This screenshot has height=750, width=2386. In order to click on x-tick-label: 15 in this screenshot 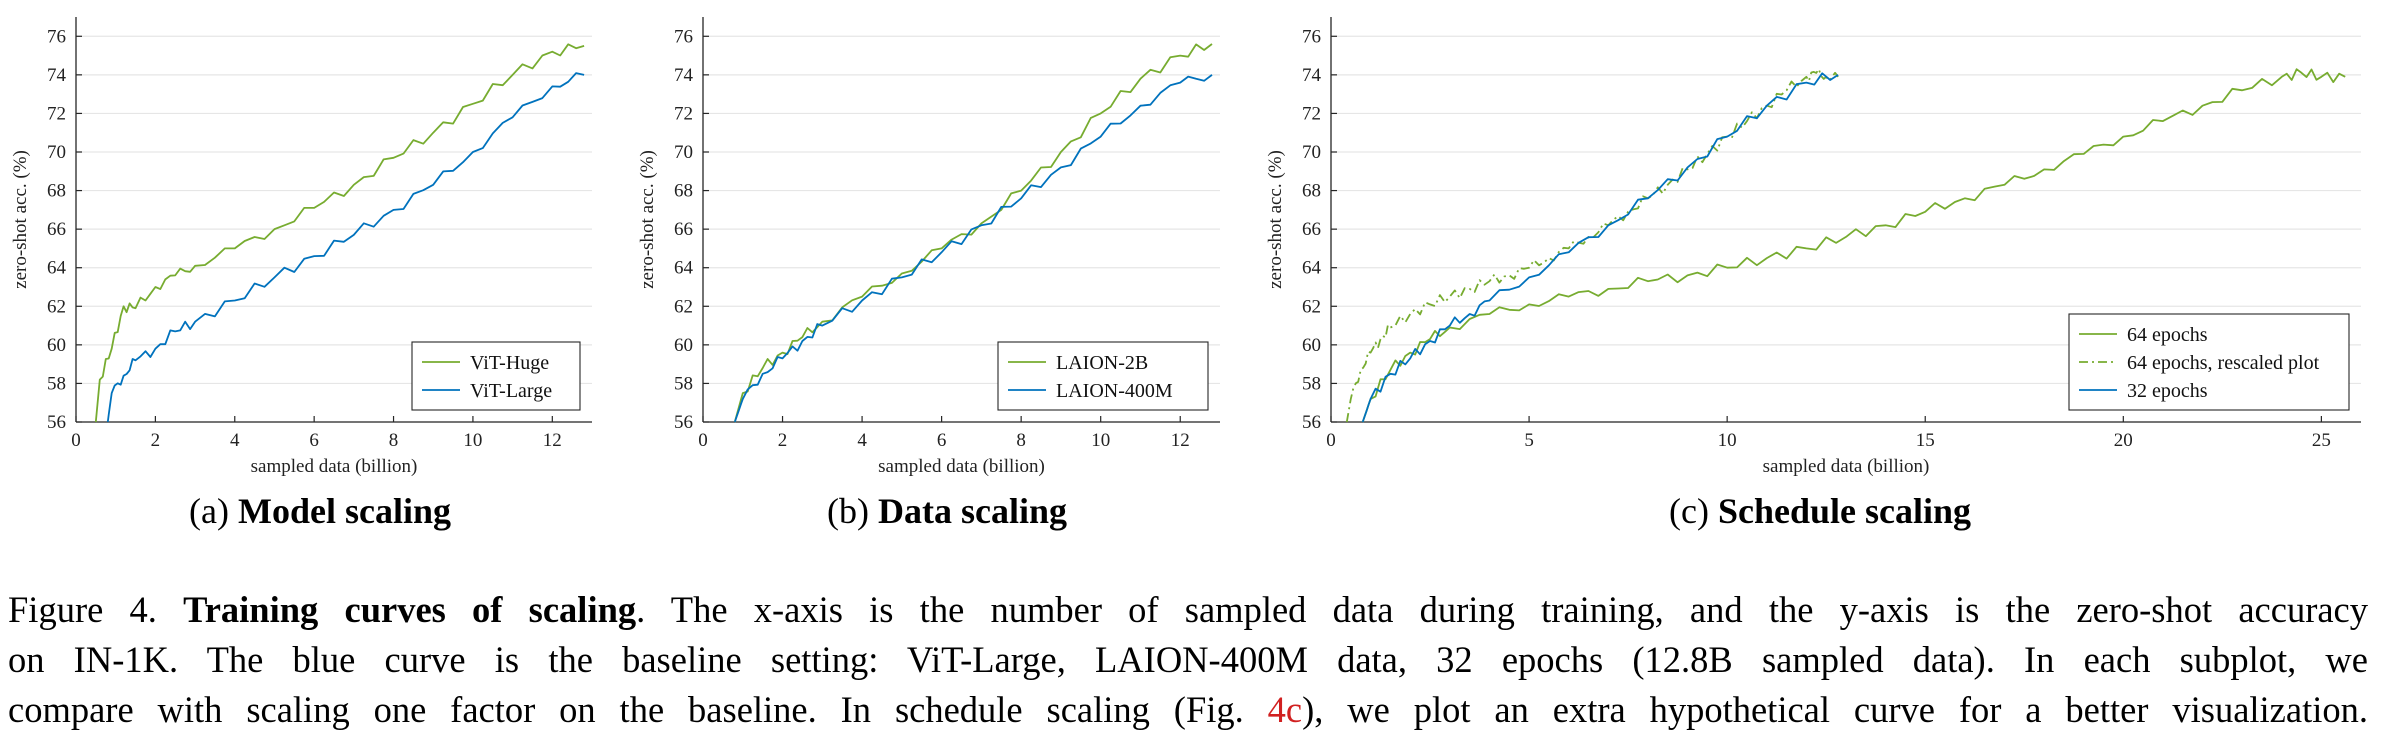, I will do `click(1925, 440)`.